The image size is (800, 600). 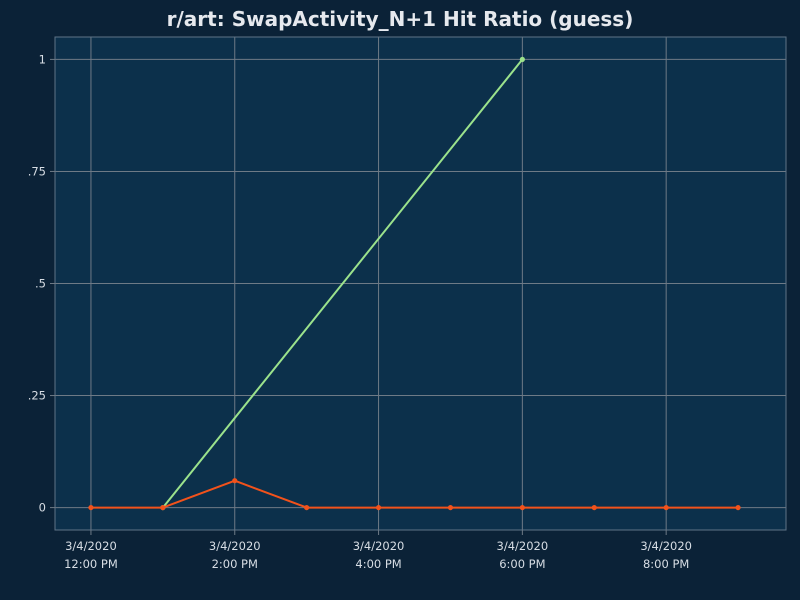 I want to click on series-2-line, so click(x=415, y=494).